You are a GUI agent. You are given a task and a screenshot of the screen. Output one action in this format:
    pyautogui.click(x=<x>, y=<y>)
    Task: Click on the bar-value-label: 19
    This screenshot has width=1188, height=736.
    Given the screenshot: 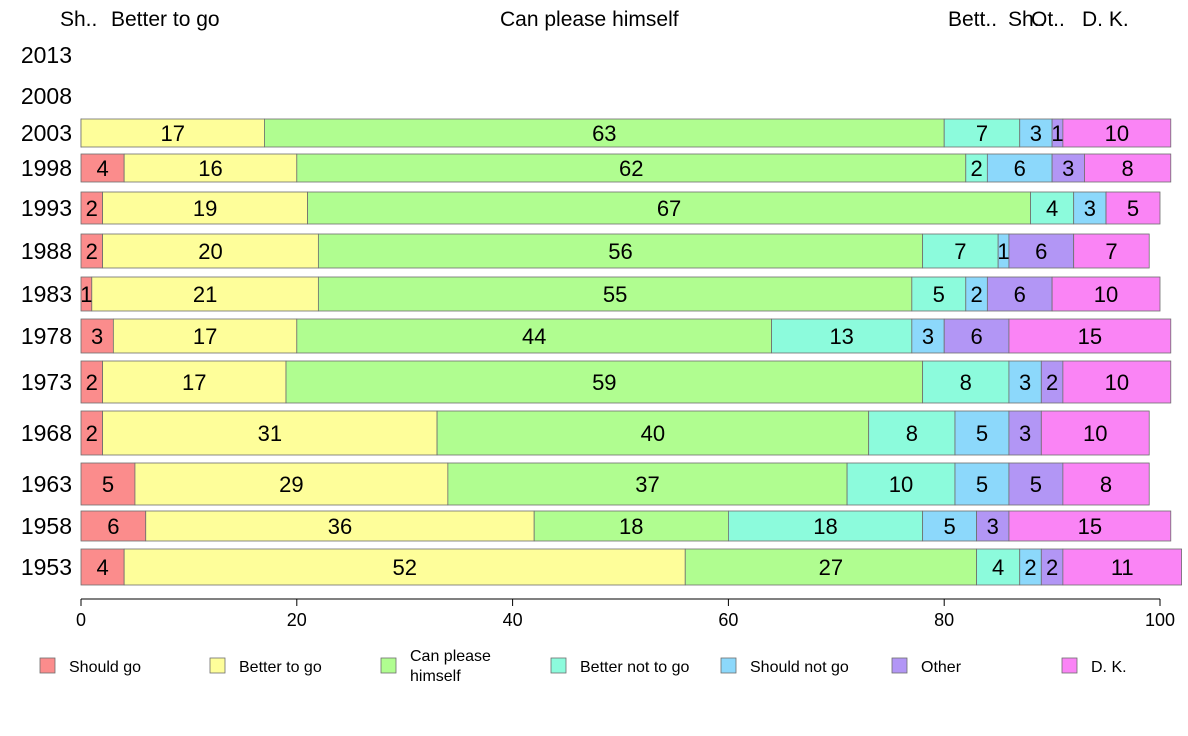 What is the action you would take?
    pyautogui.click(x=205, y=208)
    